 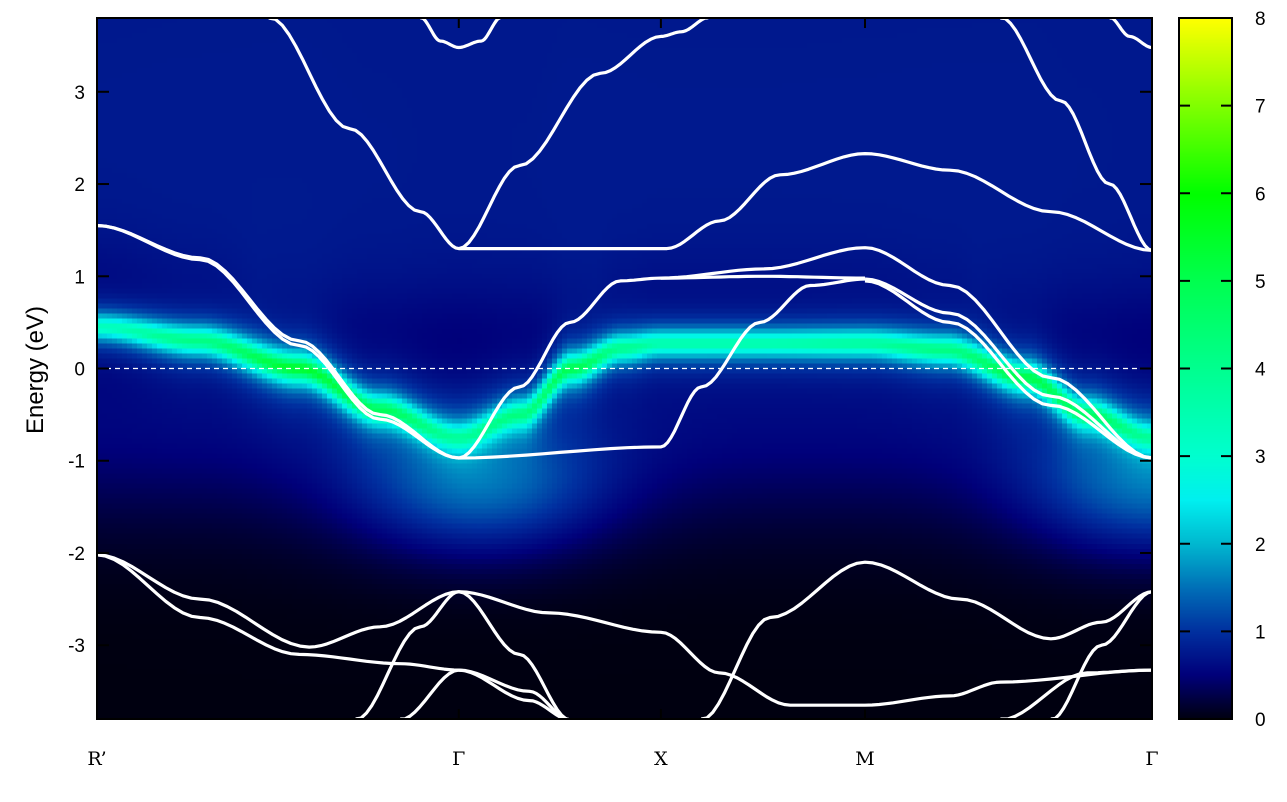 What do you see at coordinates (79, 185) in the screenshot?
I see `y-tick-label: 2` at bounding box center [79, 185].